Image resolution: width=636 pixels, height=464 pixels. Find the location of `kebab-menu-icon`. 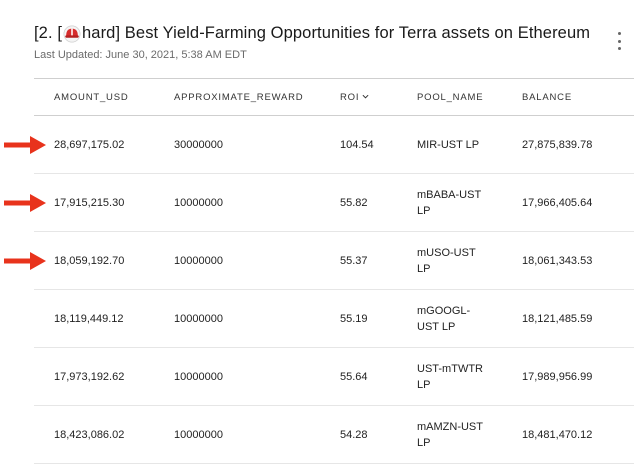

kebab-menu-icon is located at coordinates (619, 41).